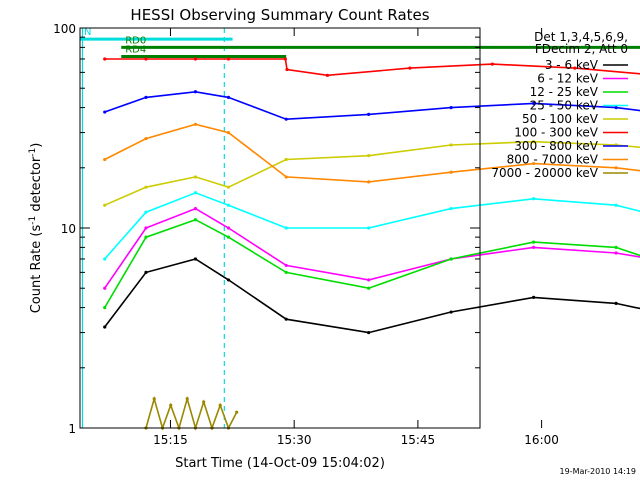 The image size is (640, 480). What do you see at coordinates (564, 106) in the screenshot?
I see `legend-label-3: 25 - 50 keV` at bounding box center [564, 106].